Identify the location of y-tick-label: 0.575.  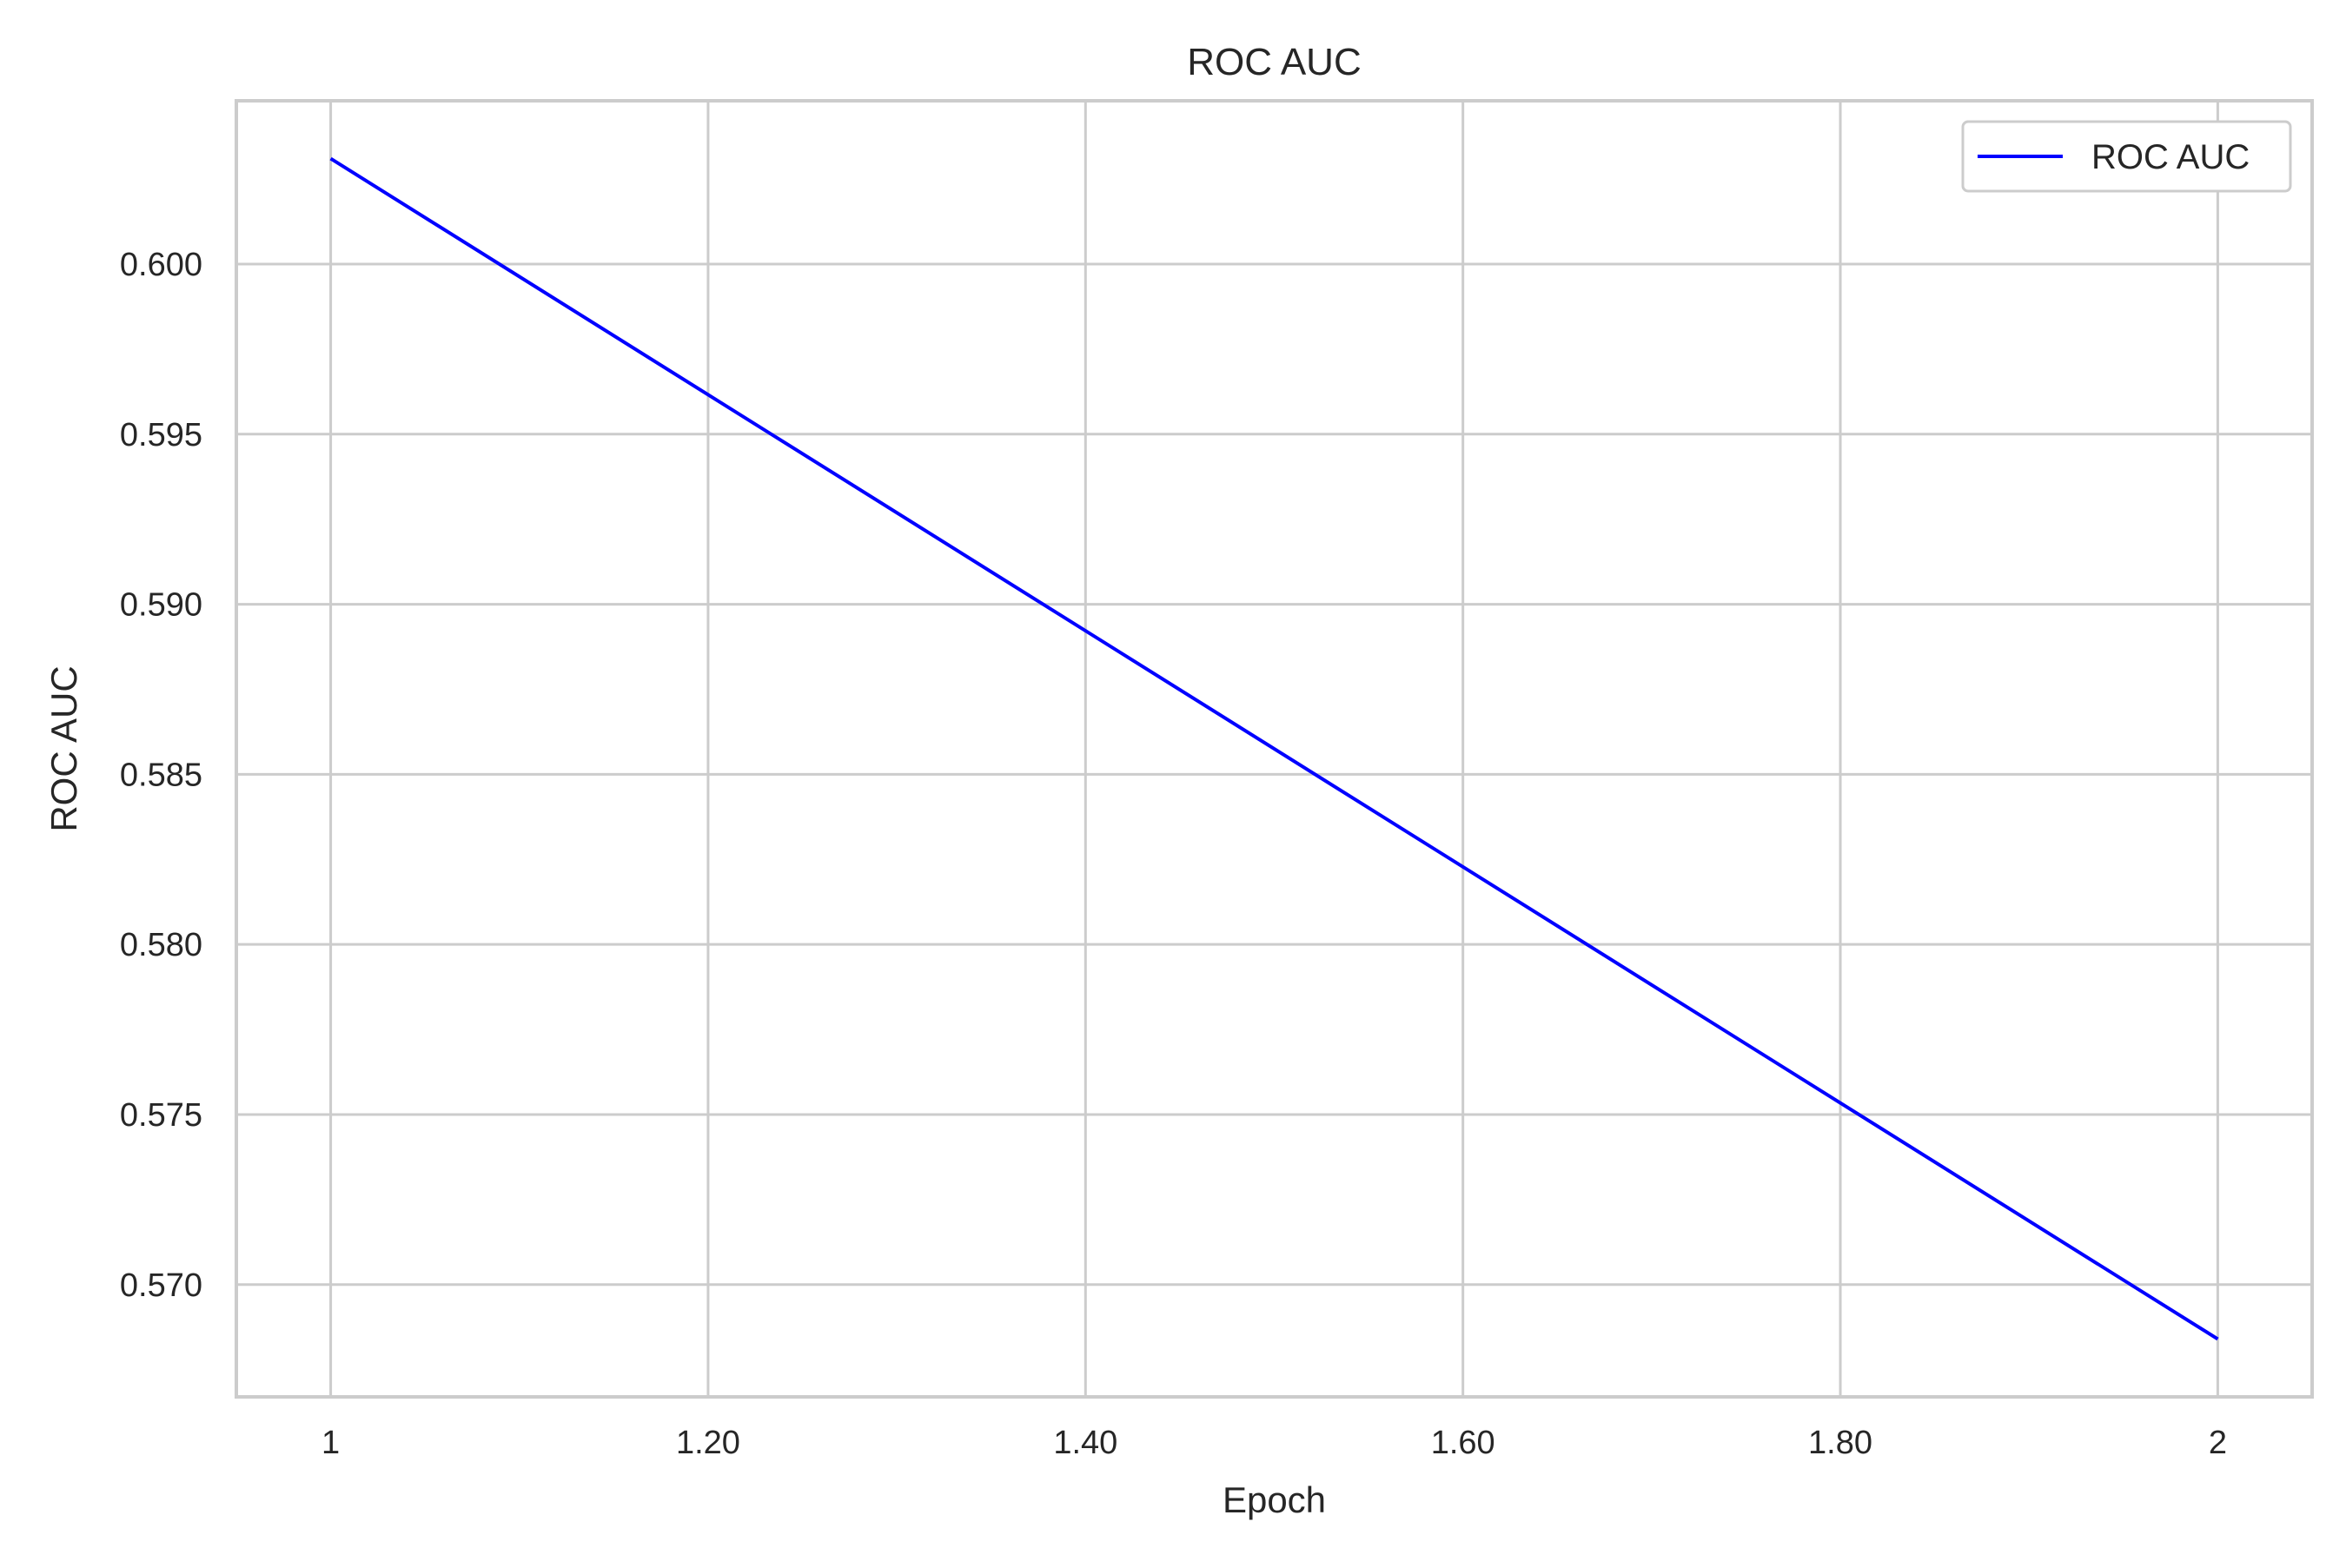
(161, 1115).